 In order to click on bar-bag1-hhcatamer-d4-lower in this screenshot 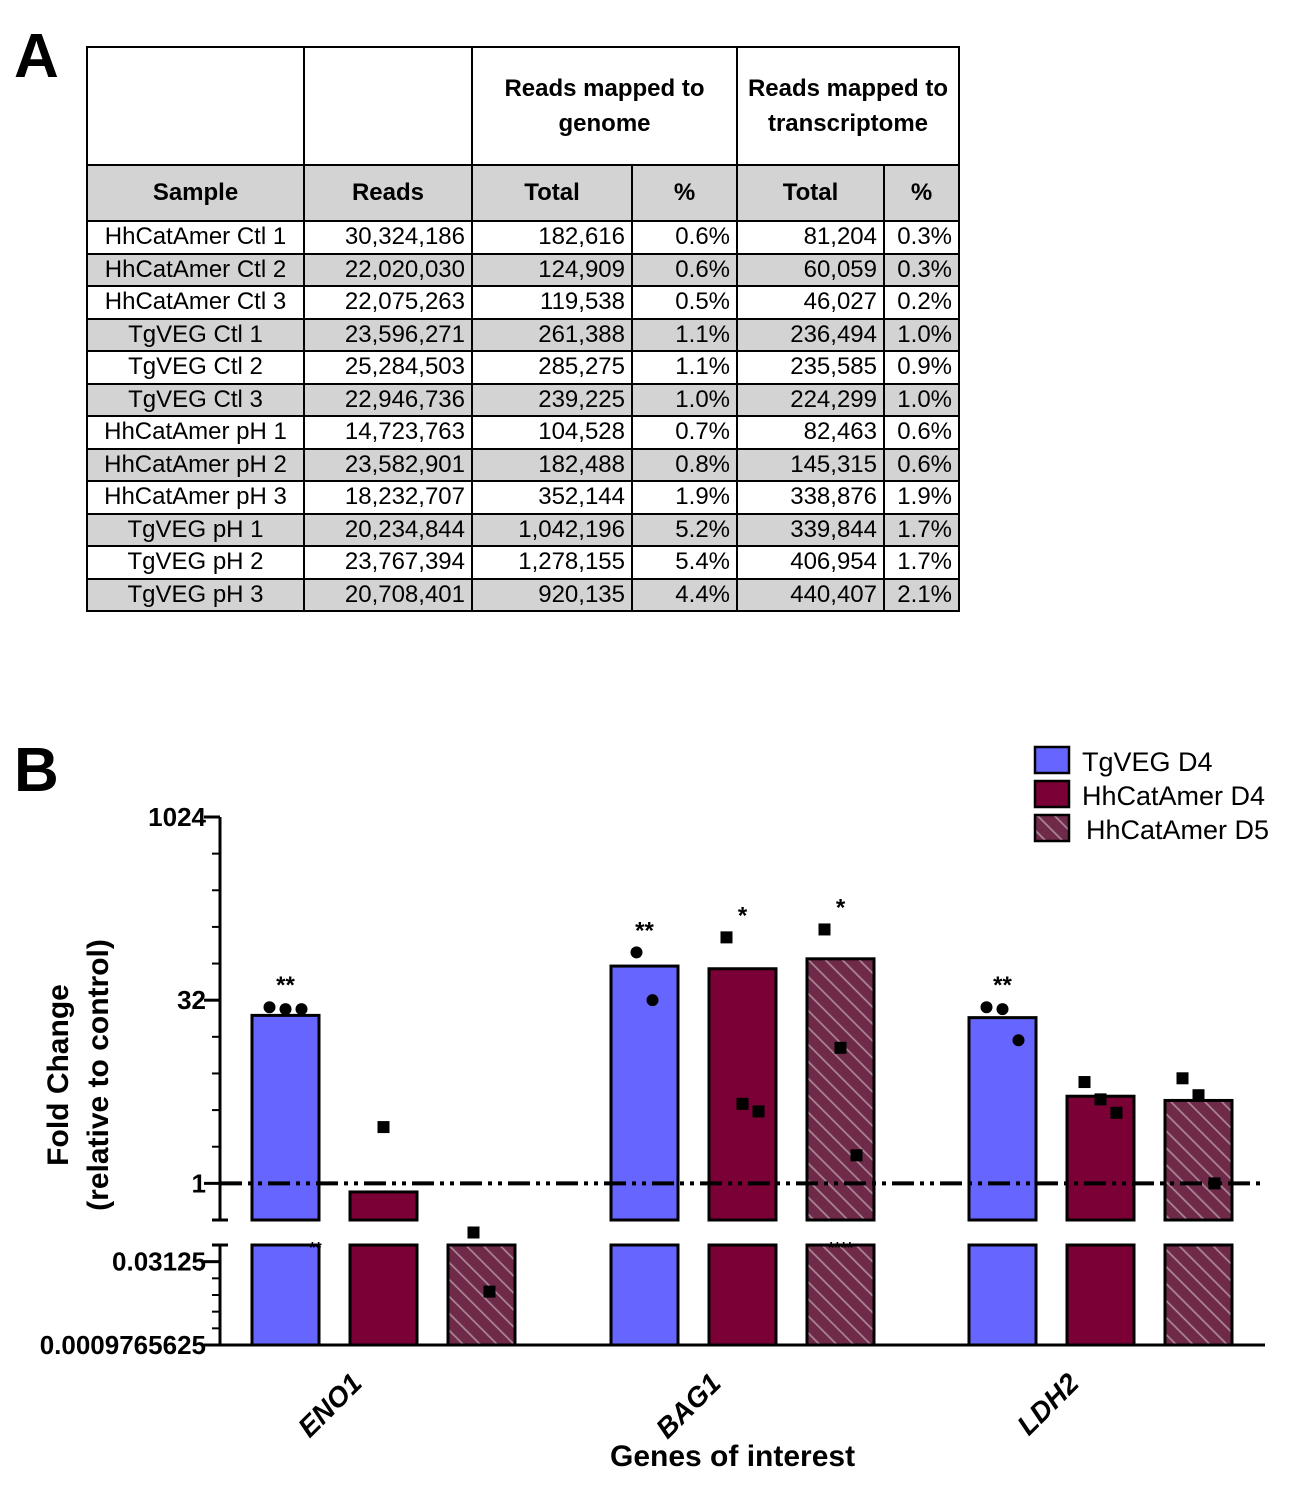, I will do `click(742, 1295)`.